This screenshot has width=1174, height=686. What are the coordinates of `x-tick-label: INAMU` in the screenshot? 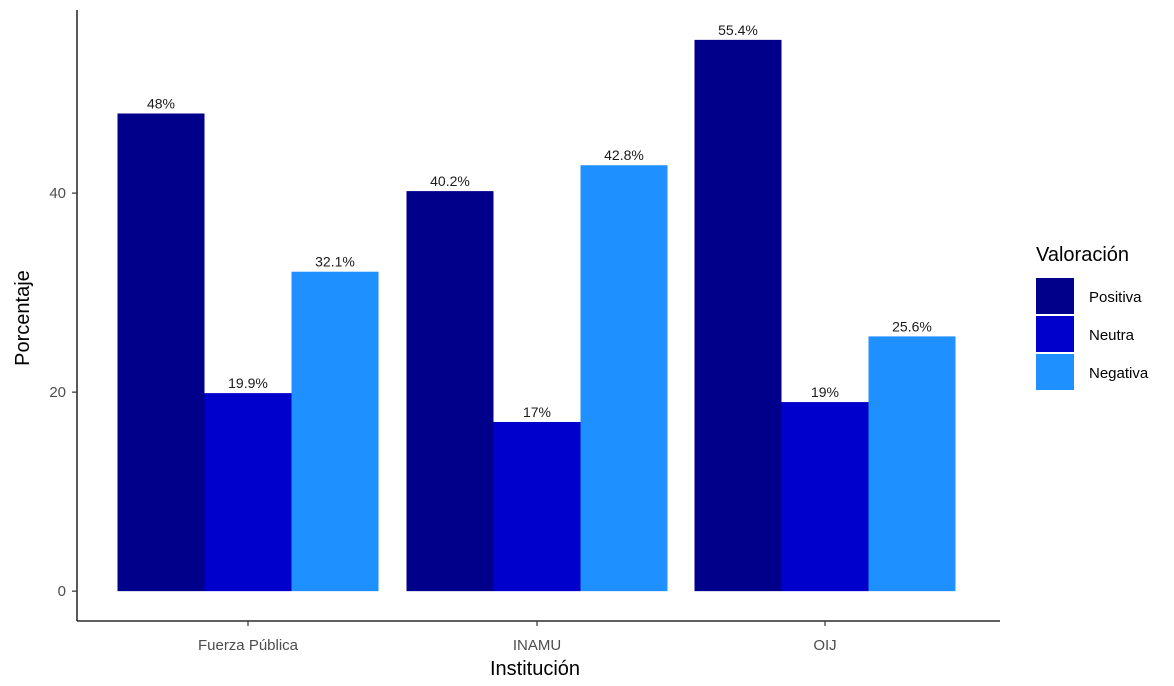 It's located at (537, 645).